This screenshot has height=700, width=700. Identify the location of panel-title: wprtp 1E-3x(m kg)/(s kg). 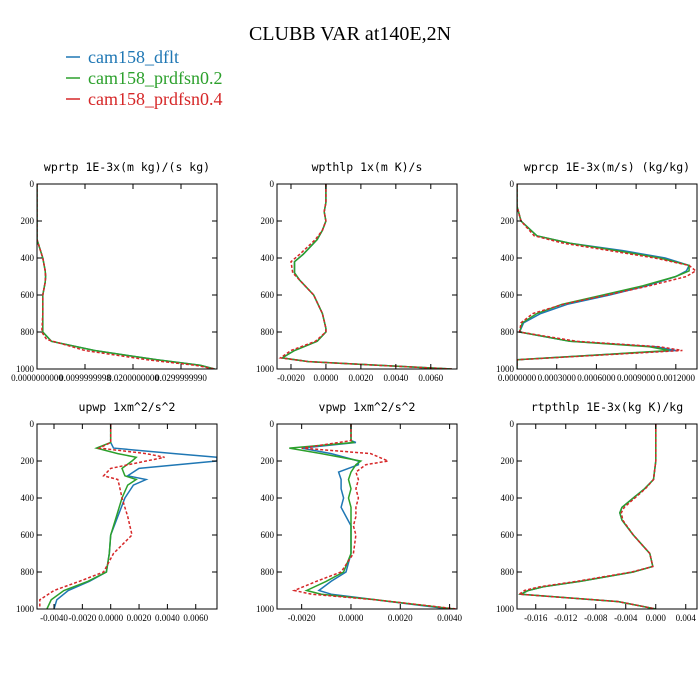
(127, 167).